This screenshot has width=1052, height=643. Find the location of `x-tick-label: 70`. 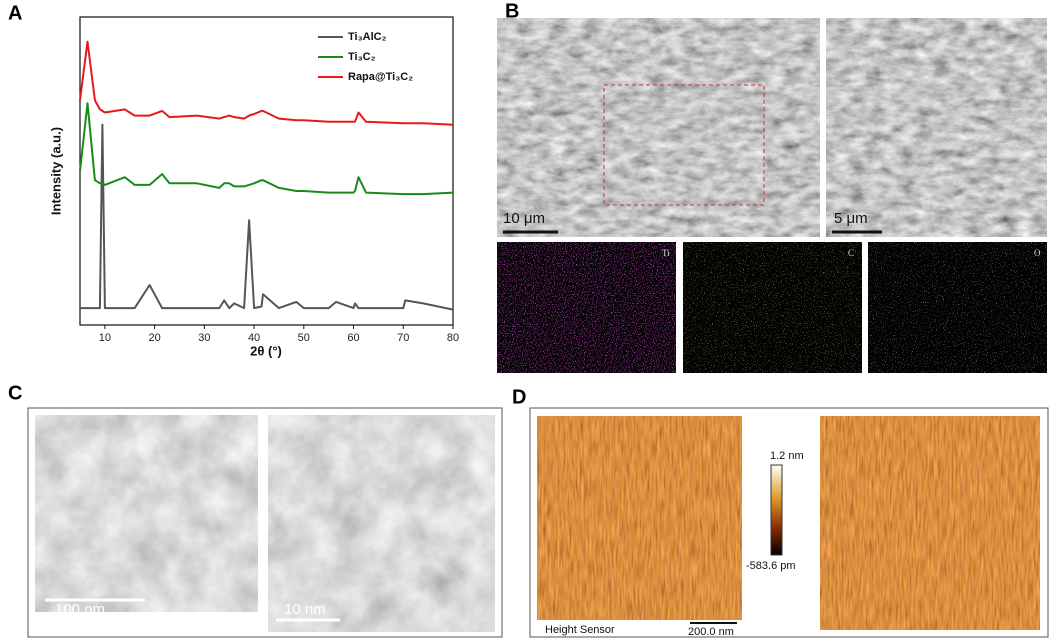

x-tick-label: 70 is located at coordinates (403, 338).